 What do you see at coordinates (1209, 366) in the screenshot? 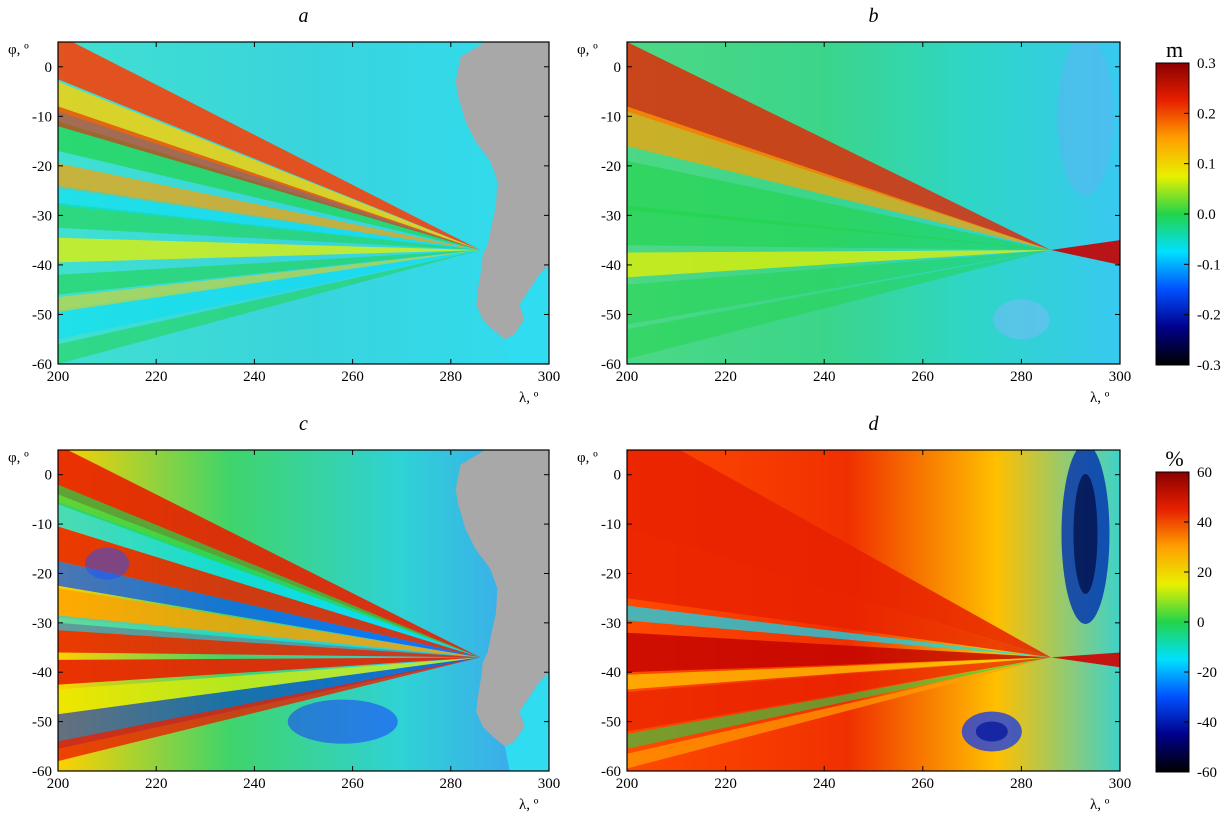
I see `colorbar-tick-label: -0.3` at bounding box center [1209, 366].